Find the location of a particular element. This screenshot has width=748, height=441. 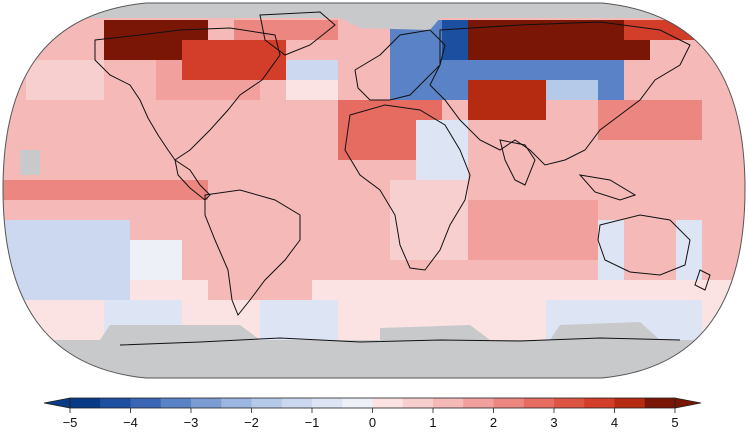

antarctic-ice-no-data is located at coordinates (605, 331).